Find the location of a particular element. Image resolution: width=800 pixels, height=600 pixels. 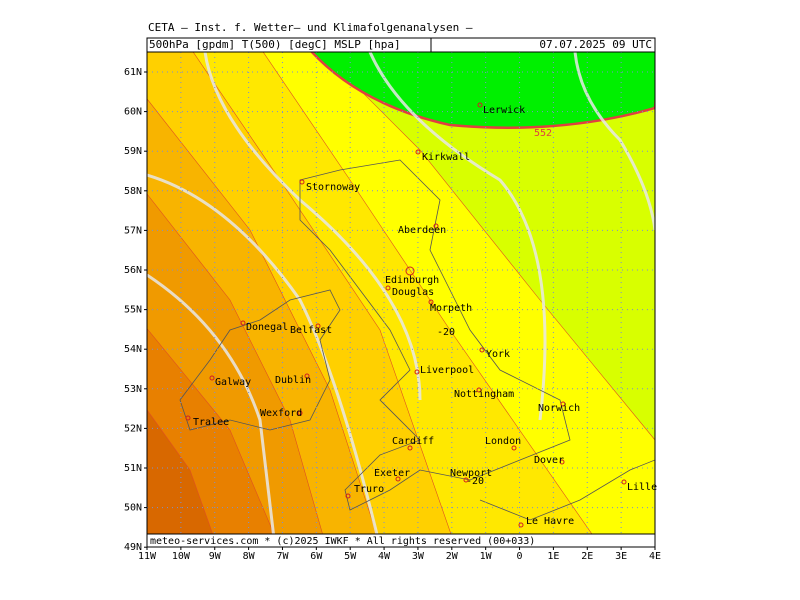

x-axis-label: 1W is located at coordinates (486, 556).